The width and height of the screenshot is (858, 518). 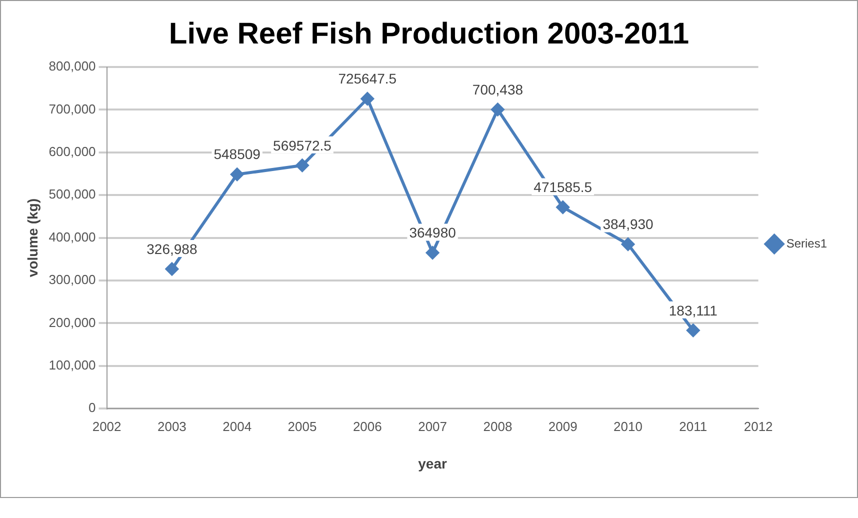 What do you see at coordinates (72, 364) in the screenshot?
I see `y-tick-label: 100,000` at bounding box center [72, 364].